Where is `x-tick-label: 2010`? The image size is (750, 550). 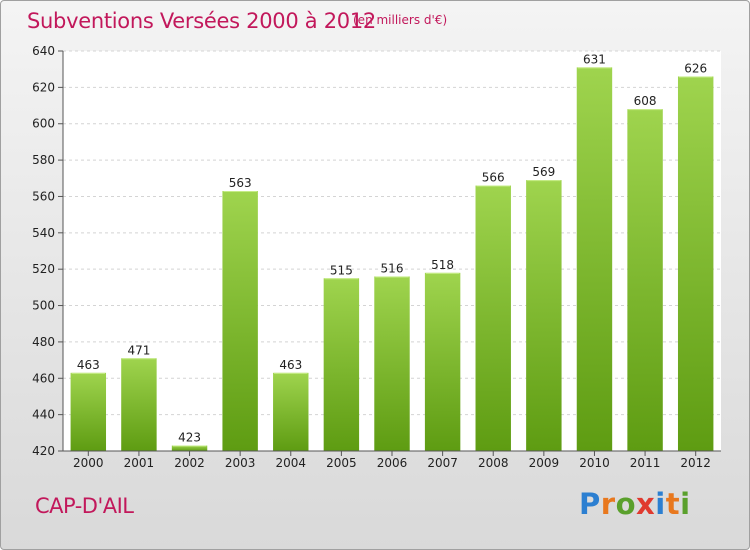 x-tick-label: 2010 is located at coordinates (594, 463).